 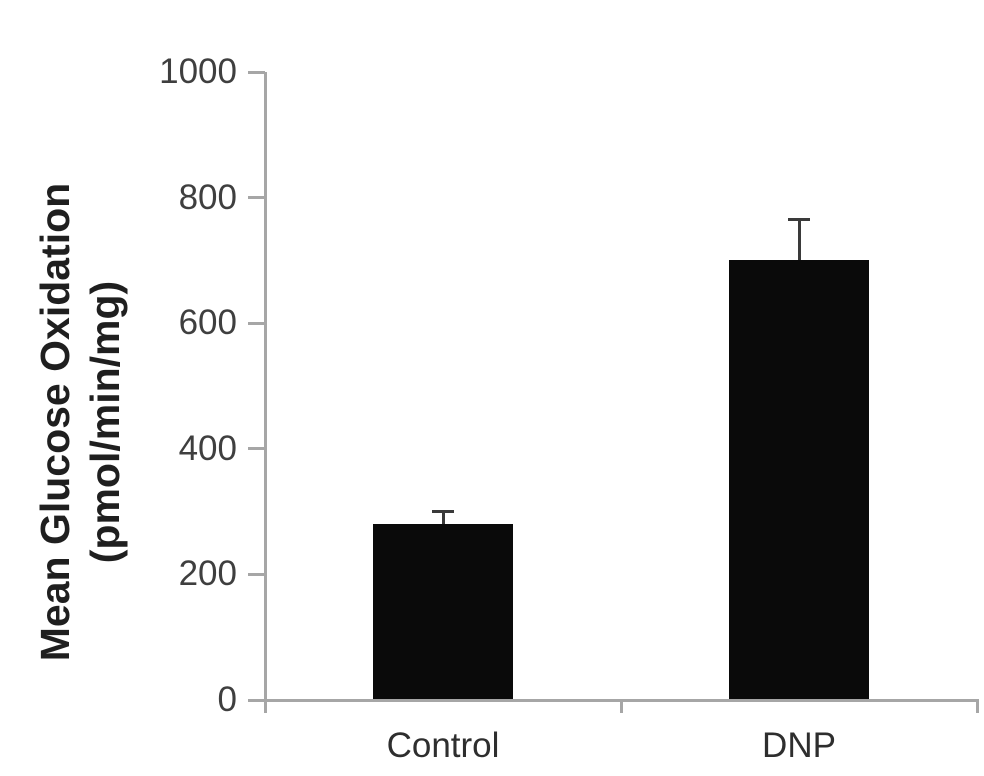 I want to click on bar-dnp, so click(x=799, y=480).